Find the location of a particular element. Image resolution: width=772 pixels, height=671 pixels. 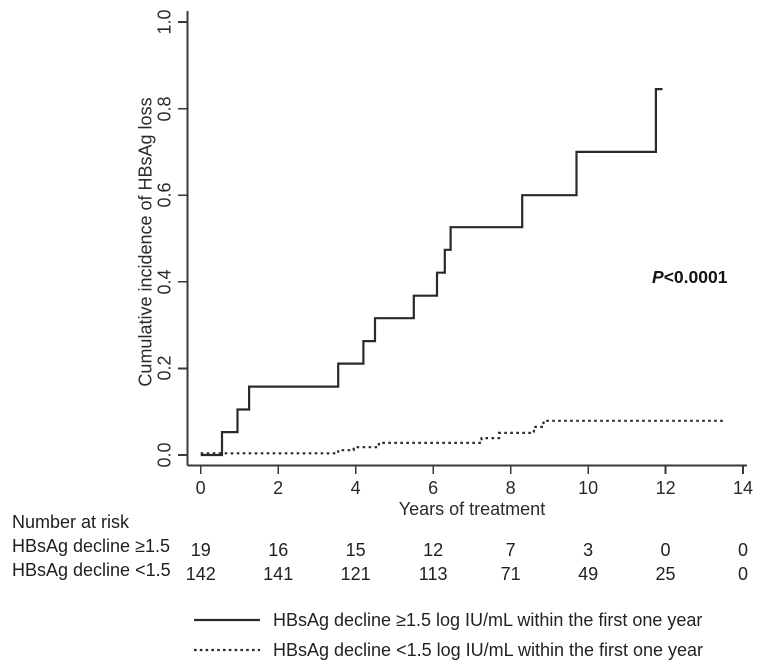

km-curve-low-decline is located at coordinates (462, 437).